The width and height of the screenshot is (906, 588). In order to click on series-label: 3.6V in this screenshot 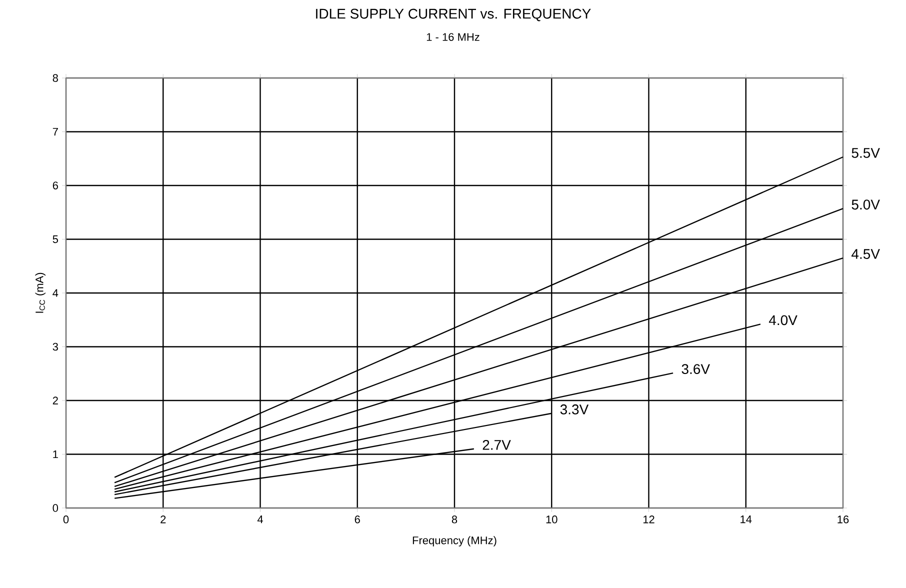, I will do `click(696, 369)`.